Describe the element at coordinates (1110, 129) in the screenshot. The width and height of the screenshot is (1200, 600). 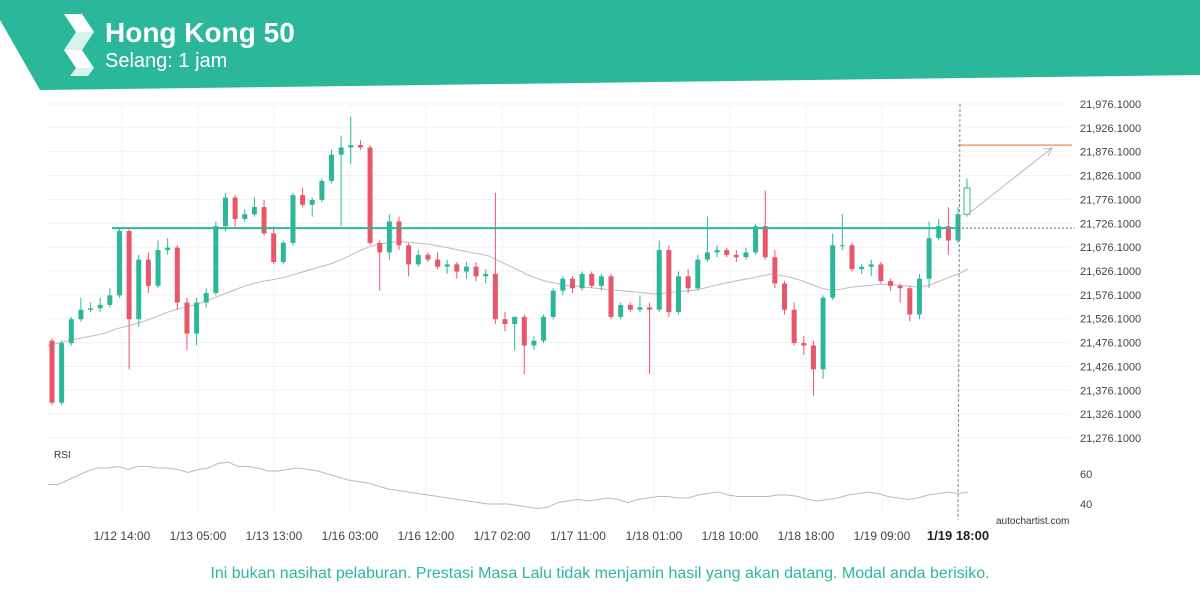
I see `y-tick-label: 21,926.1000` at that location.